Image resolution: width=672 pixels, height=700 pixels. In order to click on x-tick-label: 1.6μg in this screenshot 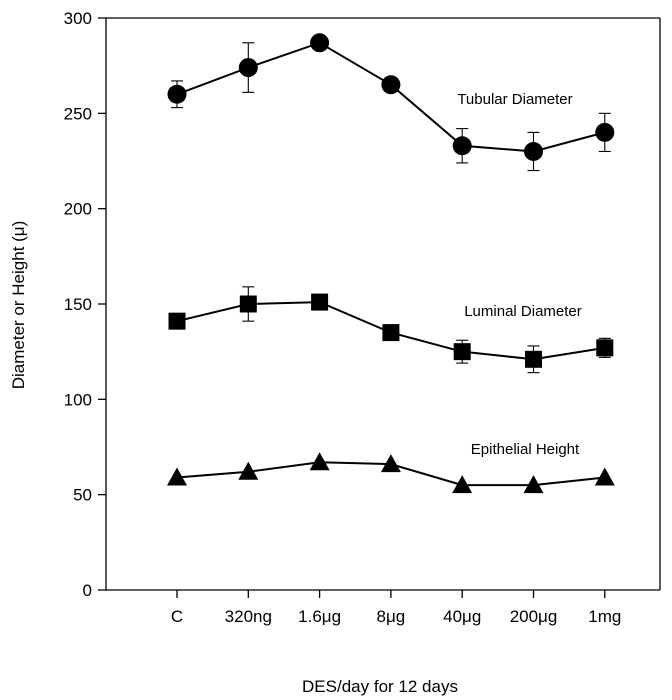, I will do `click(319, 616)`.